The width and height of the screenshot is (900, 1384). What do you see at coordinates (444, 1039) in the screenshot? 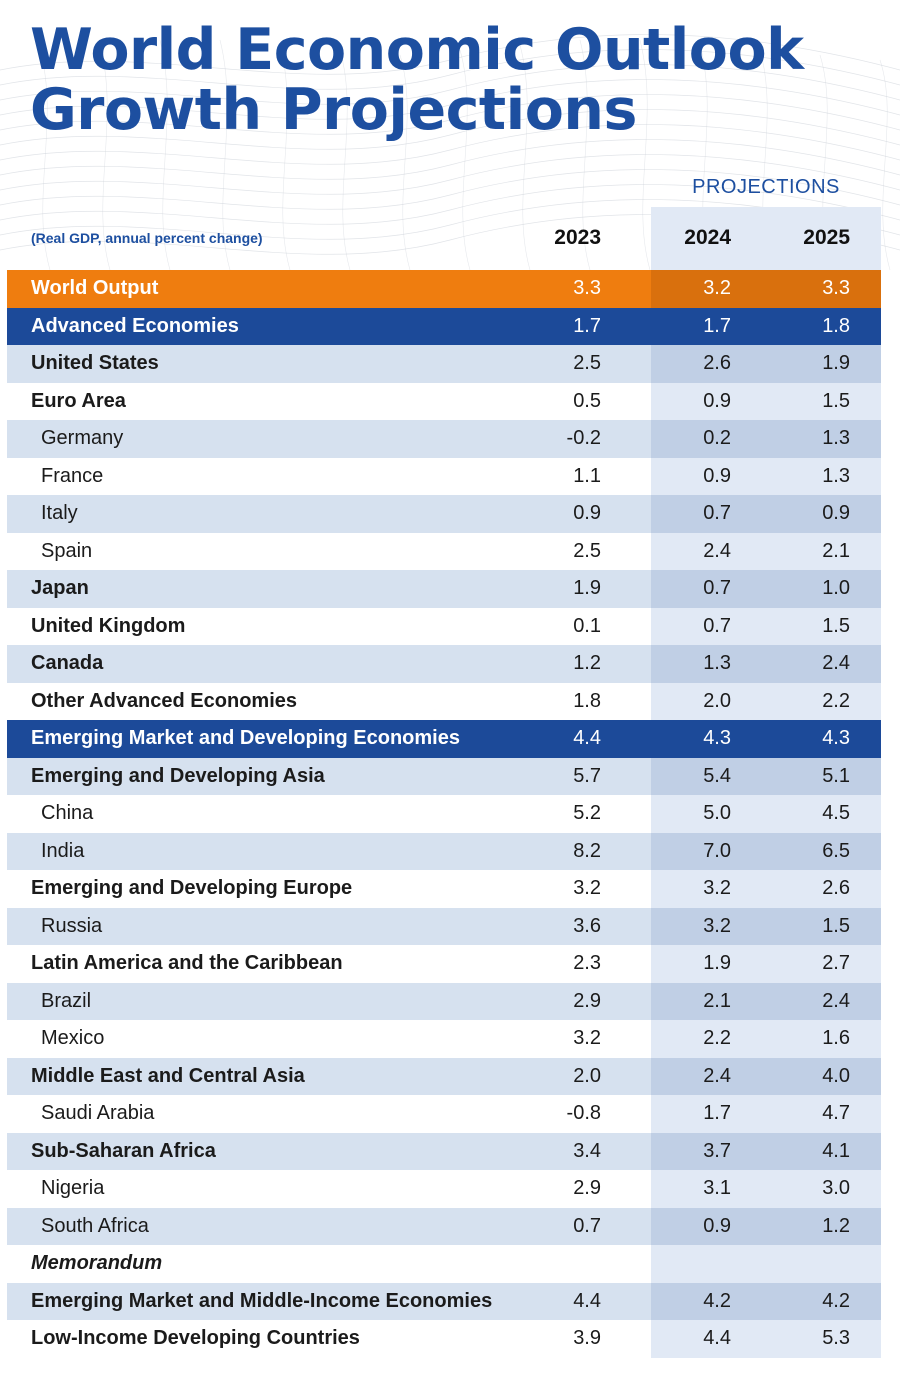
I see `table-row: Mexico 3.2 2.2 1.6` at bounding box center [444, 1039].